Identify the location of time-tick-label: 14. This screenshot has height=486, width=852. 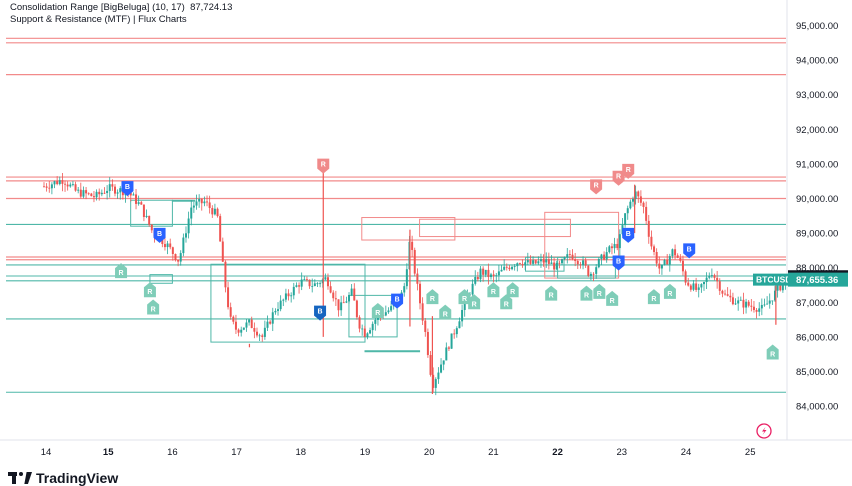
(46, 452).